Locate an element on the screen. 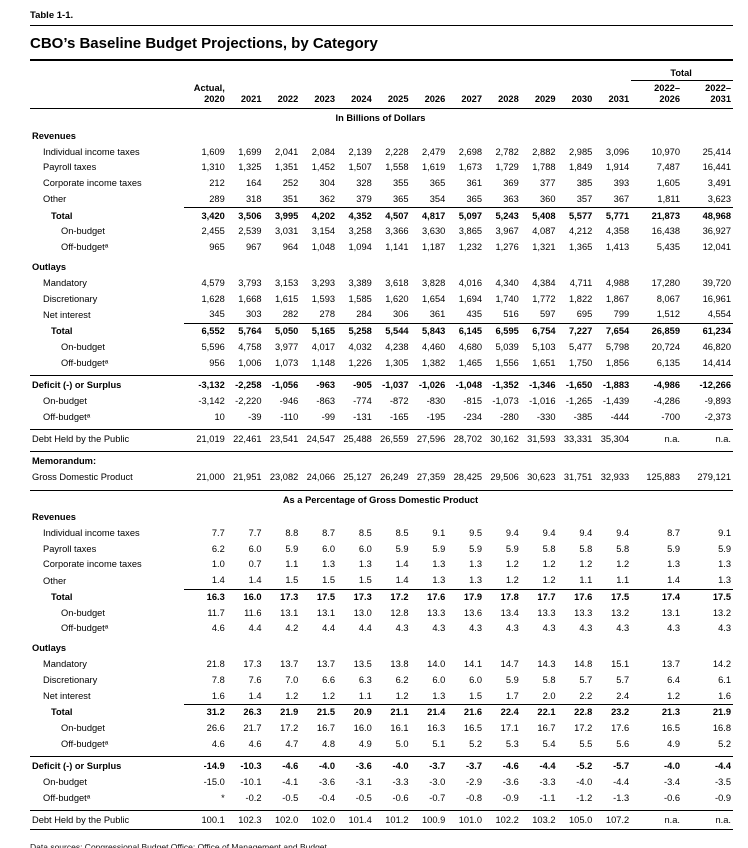  cell-value: 8.7 is located at coordinates (329, 532).